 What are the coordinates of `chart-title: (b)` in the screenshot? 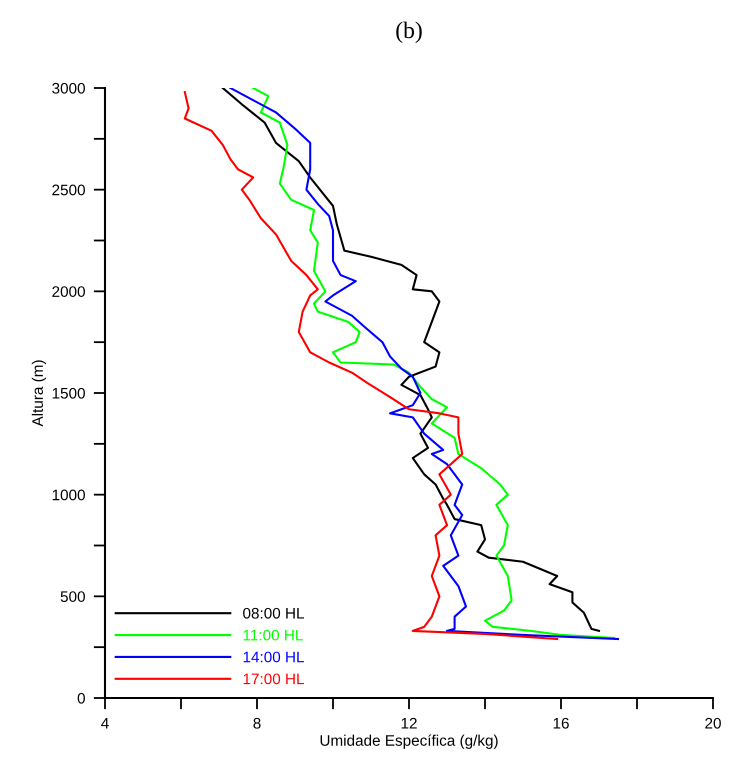 It's located at (409, 33).